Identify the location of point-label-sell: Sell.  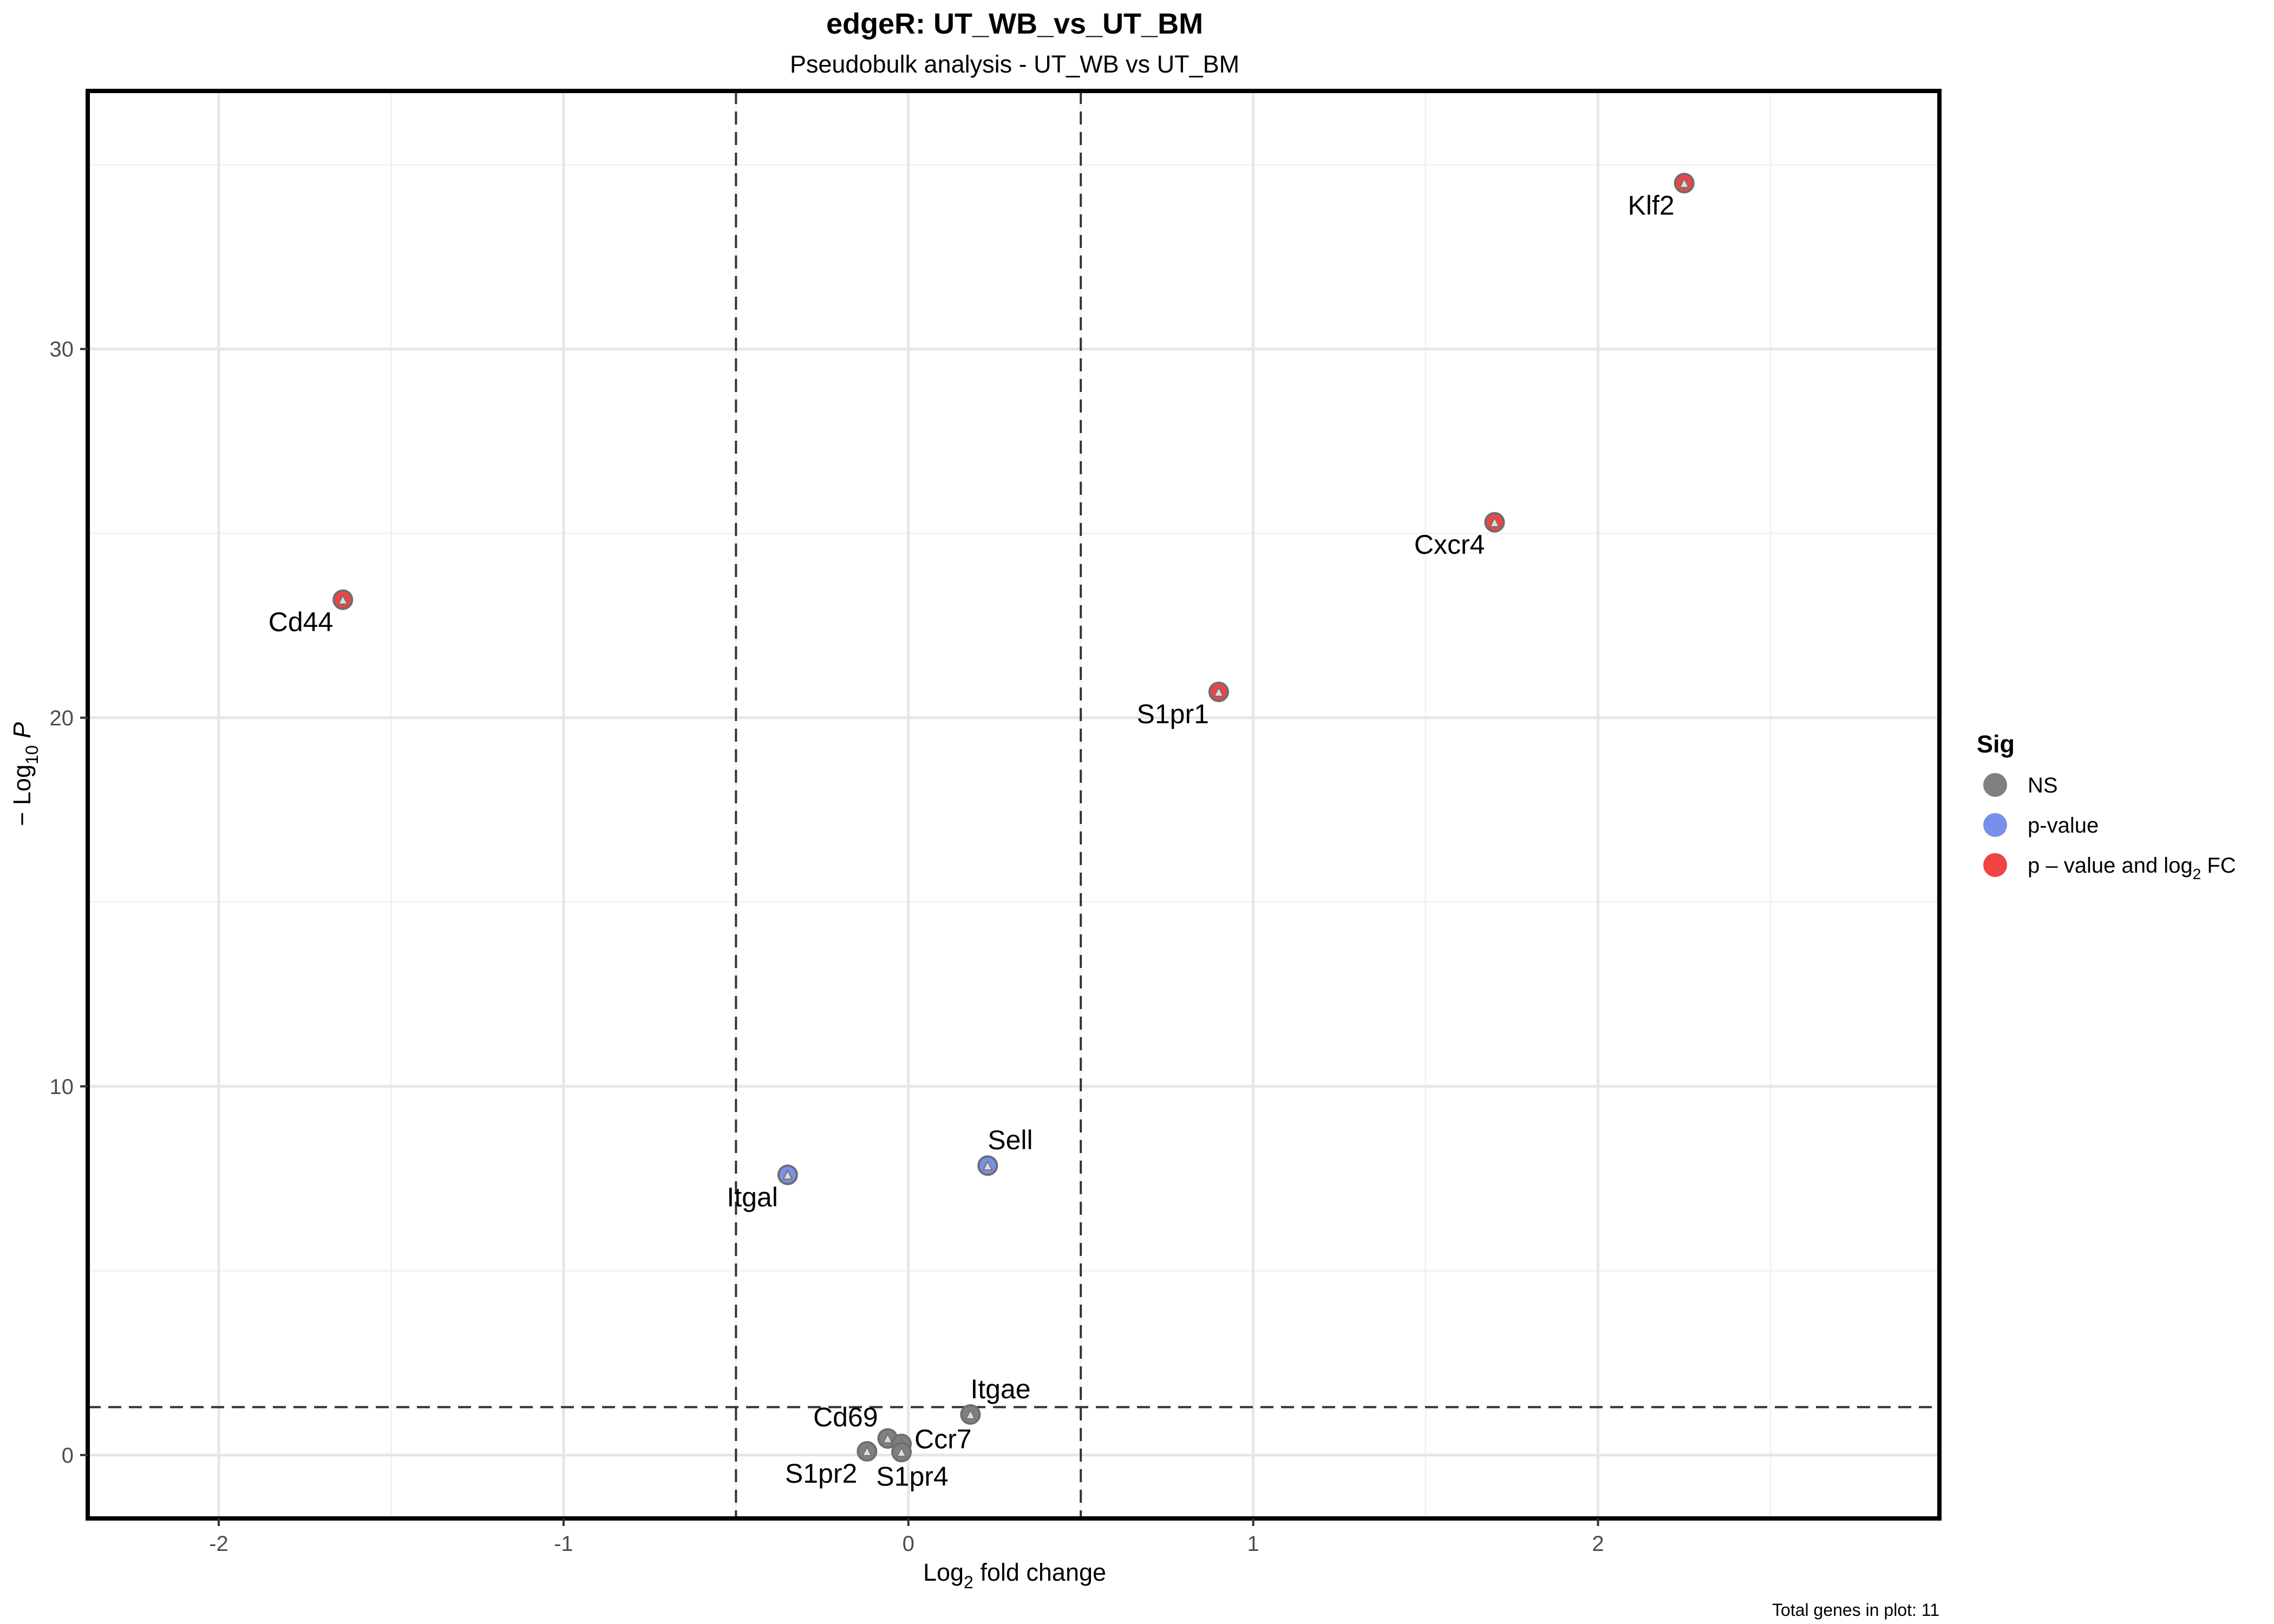
(1011, 1140).